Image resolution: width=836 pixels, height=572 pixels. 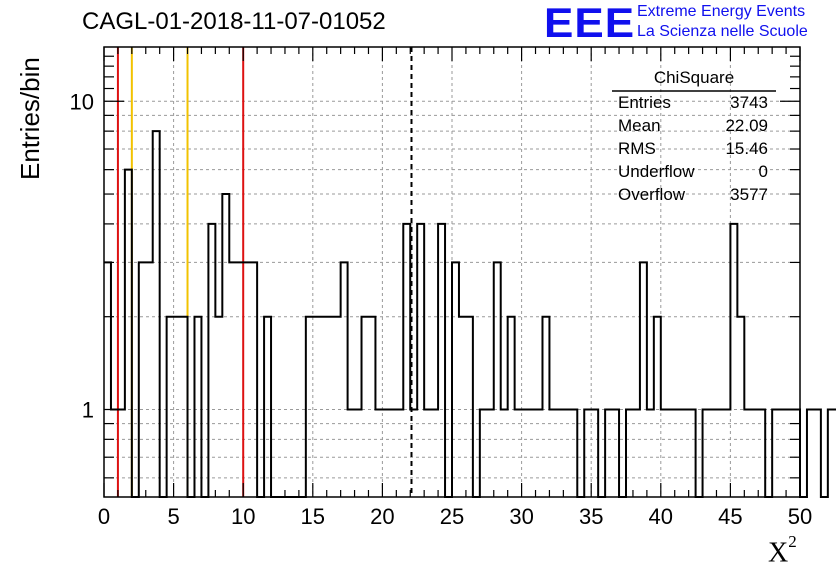 What do you see at coordinates (82, 101) in the screenshot?
I see `y-tick-label: 10` at bounding box center [82, 101].